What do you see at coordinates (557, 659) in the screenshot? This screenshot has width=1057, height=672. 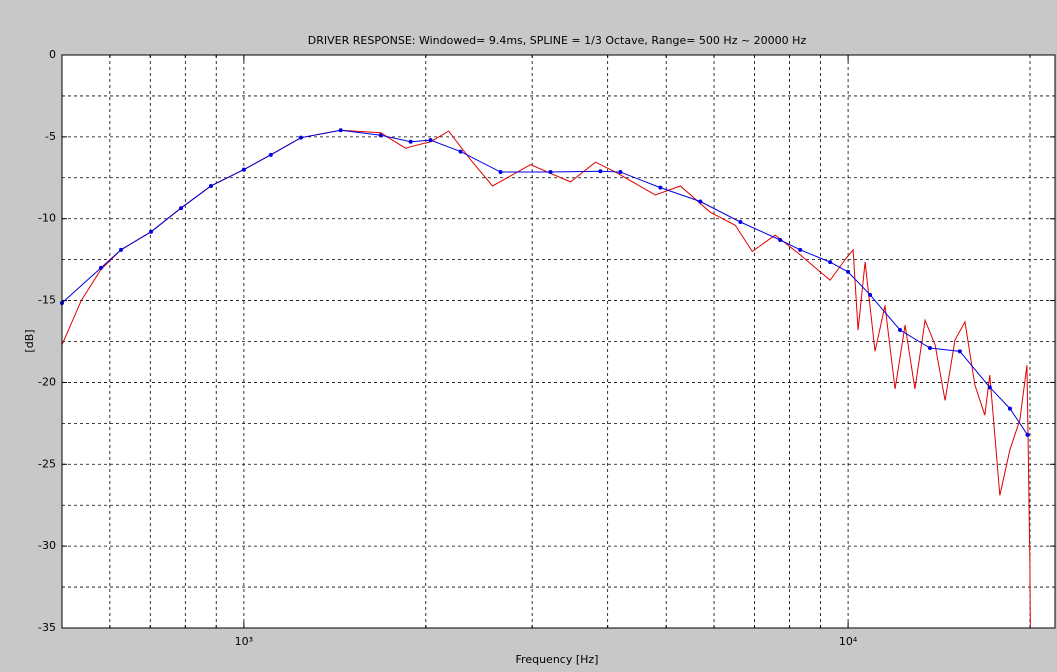 I see `x-axis-label: Frequency [Hz]` at bounding box center [557, 659].